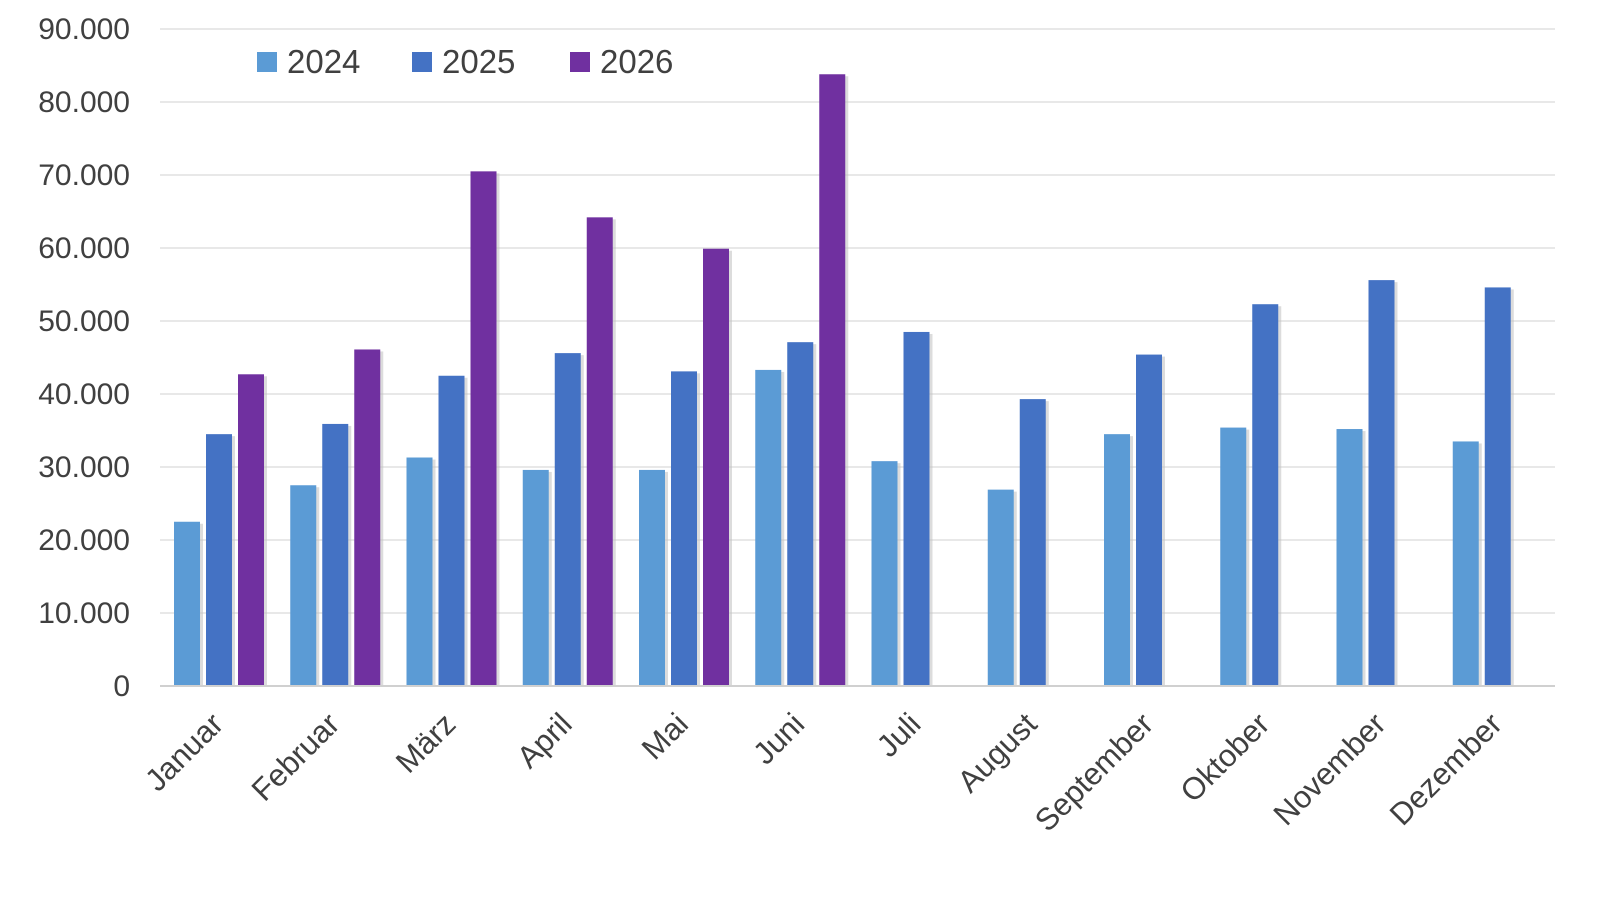 The height and width of the screenshot is (913, 1600). I want to click on bar-2025-oktober, so click(1265, 495).